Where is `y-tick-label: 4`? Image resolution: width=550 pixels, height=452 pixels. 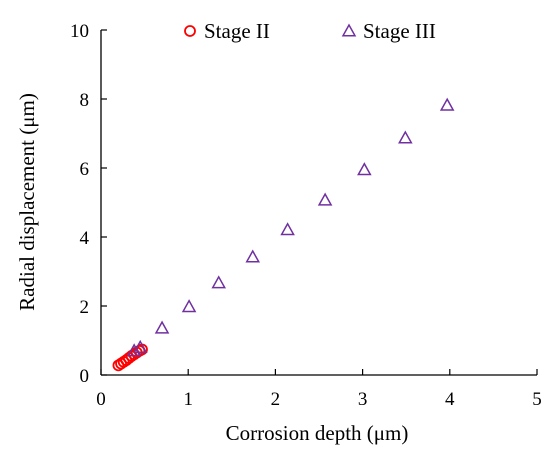 y-tick-label: 4 is located at coordinates (85, 238).